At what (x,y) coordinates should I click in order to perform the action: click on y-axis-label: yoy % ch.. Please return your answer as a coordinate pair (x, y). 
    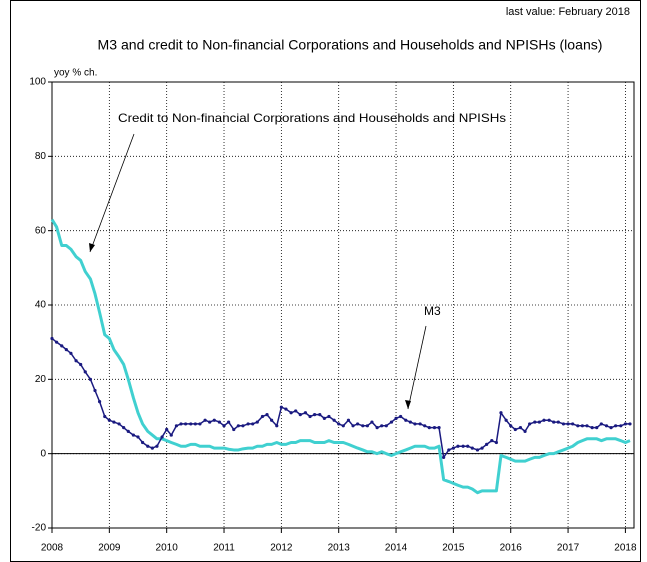
    Looking at the image, I should click on (75, 73).